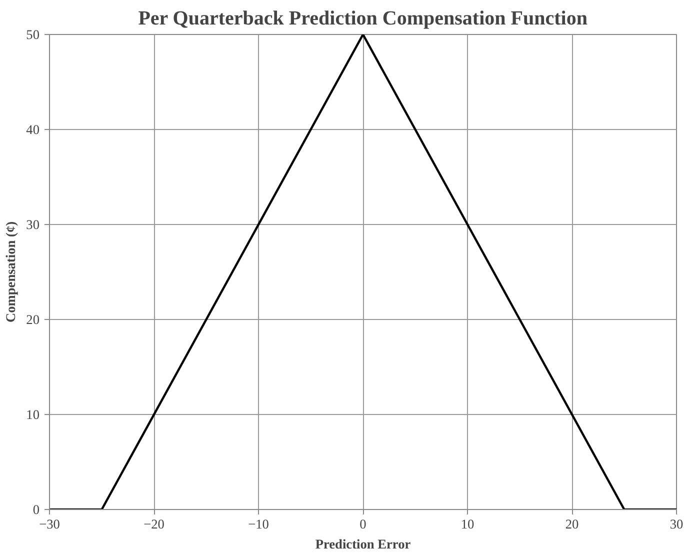  I want to click on y-tick-label: 40, so click(33, 129).